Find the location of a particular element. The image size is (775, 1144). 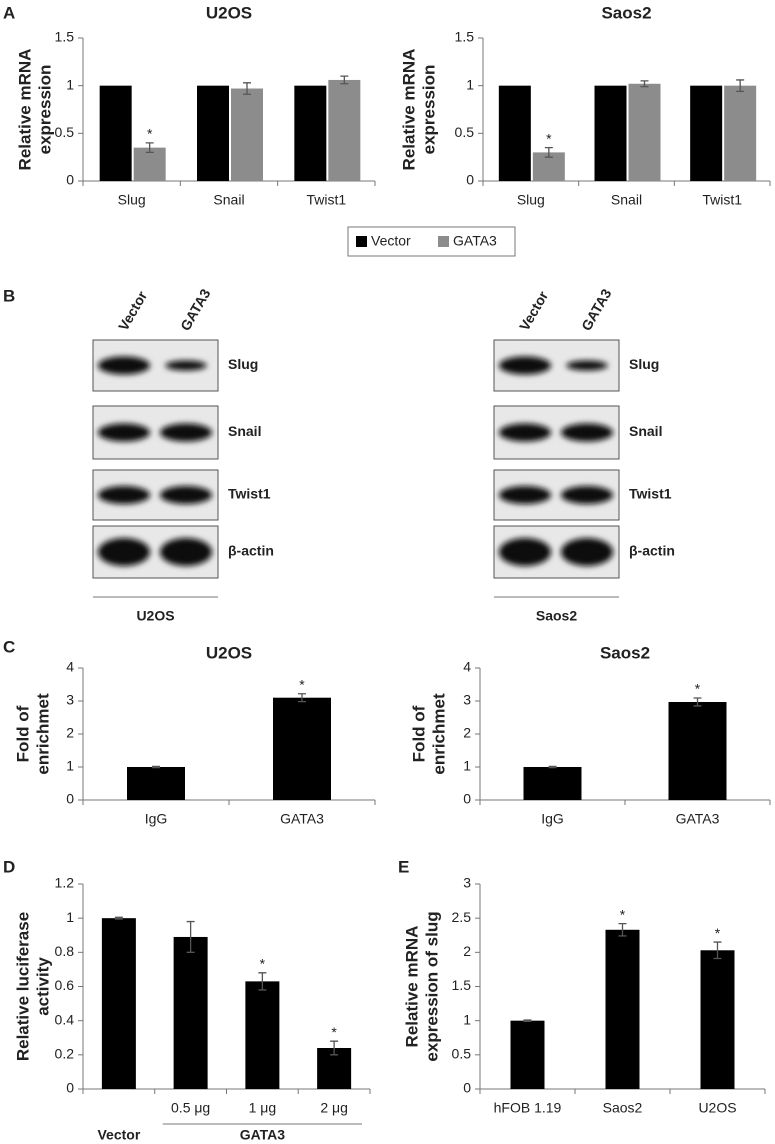

y-axis-label: expression is located at coordinates (44, 110).